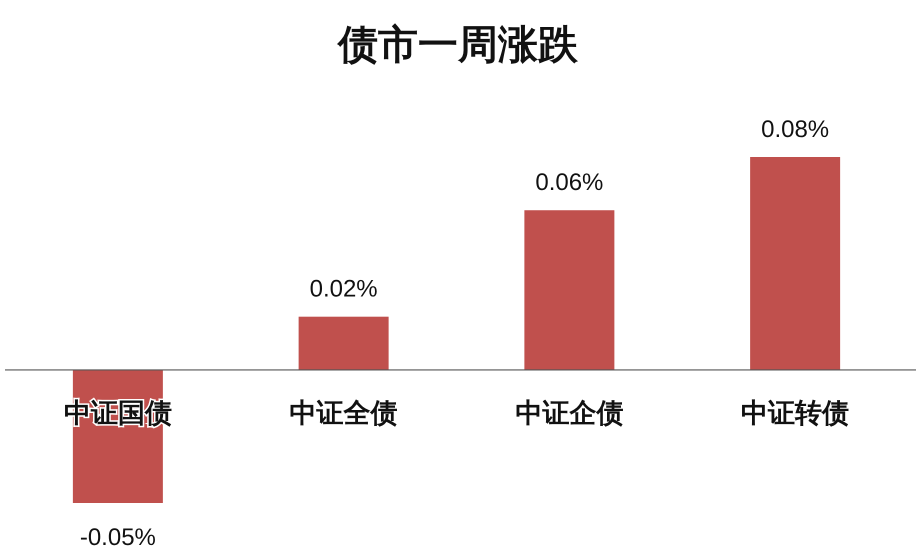 Image resolution: width=916 pixels, height=558 pixels. I want to click on x-tick-label: 中证转债, so click(795, 413).